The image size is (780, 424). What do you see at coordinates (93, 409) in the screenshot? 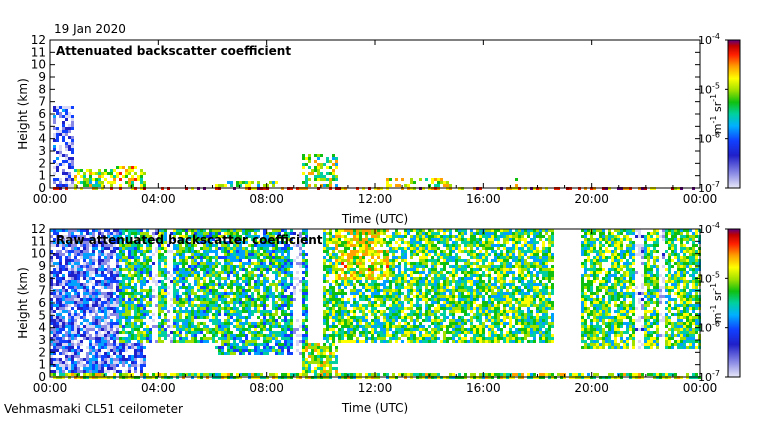
I see `instrument-label: Vehmasmaki CL51 ceilometer` at bounding box center [93, 409].